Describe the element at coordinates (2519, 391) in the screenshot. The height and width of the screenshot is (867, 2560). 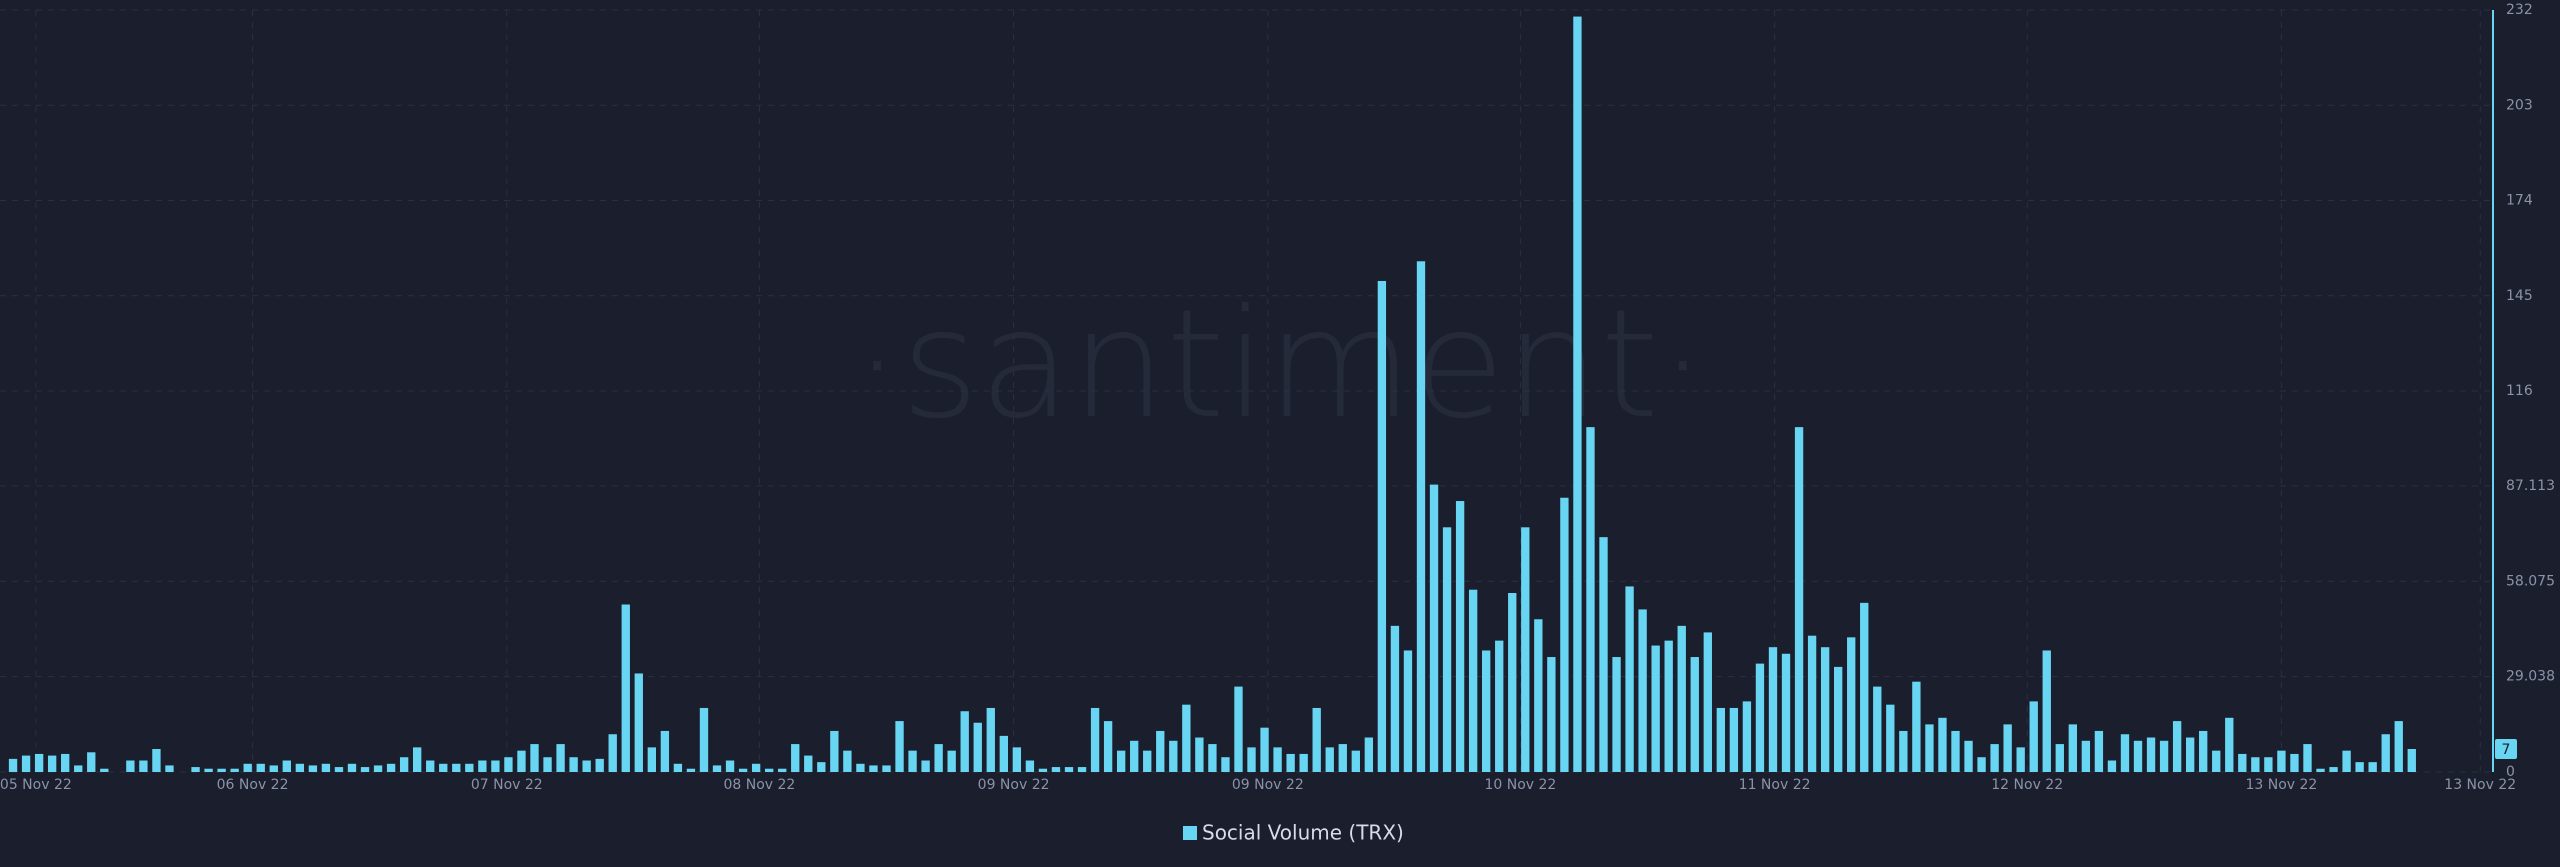
I see `y-tick-label: 116` at that location.